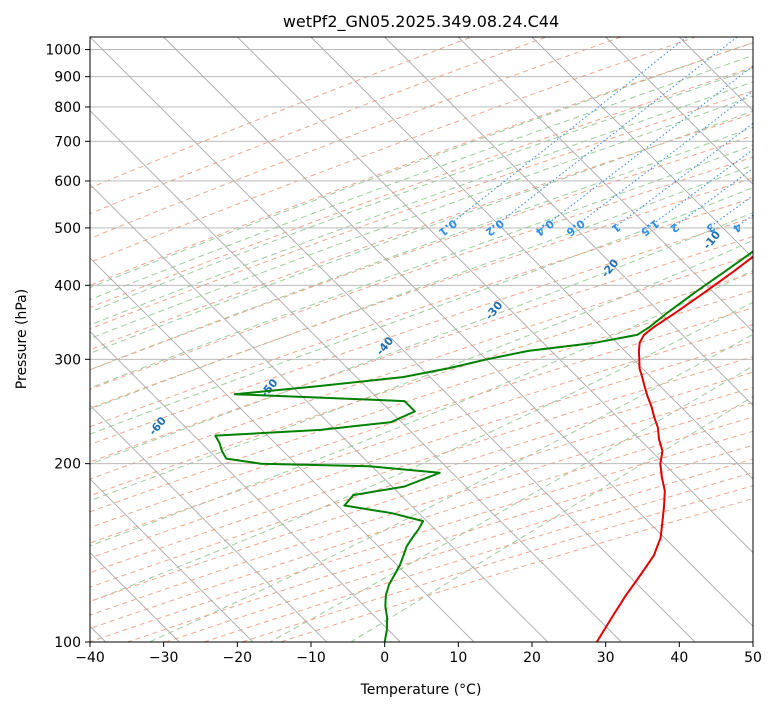 The width and height of the screenshot is (775, 708). Describe the element at coordinates (753, 658) in the screenshot. I see `x-tick-label: 50` at that location.